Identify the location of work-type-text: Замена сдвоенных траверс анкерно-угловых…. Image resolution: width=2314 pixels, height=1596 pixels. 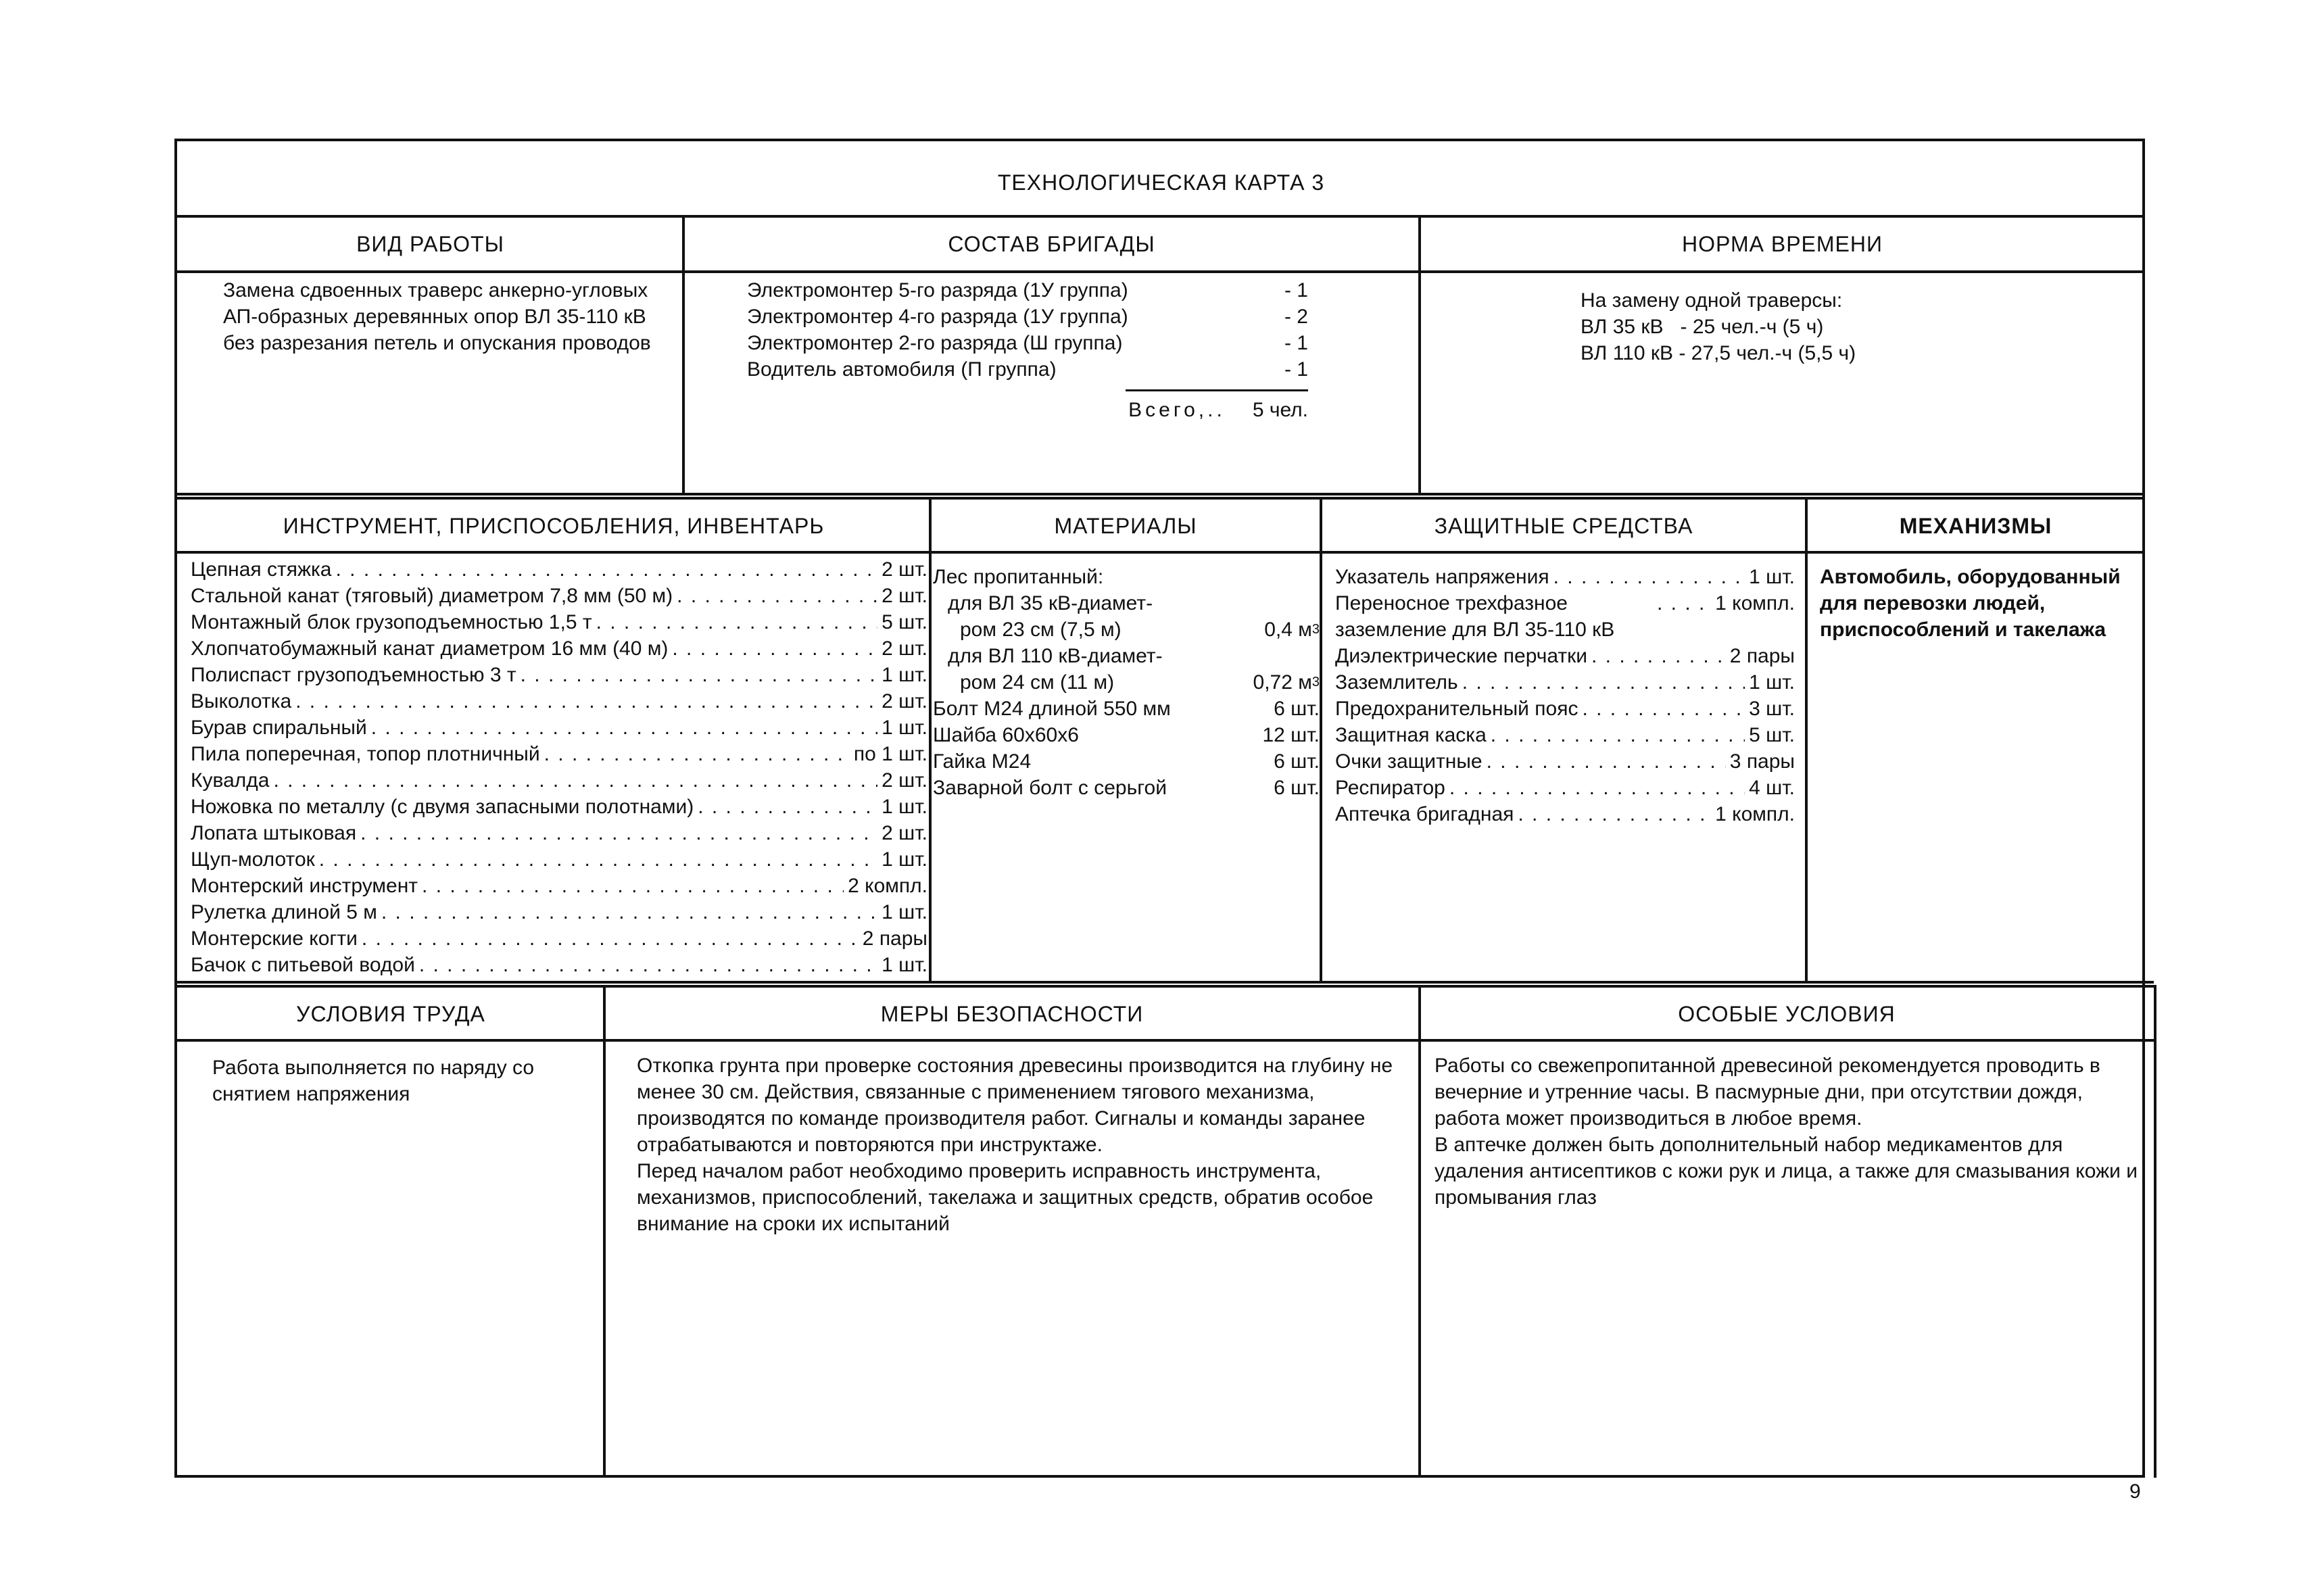
(437, 316).